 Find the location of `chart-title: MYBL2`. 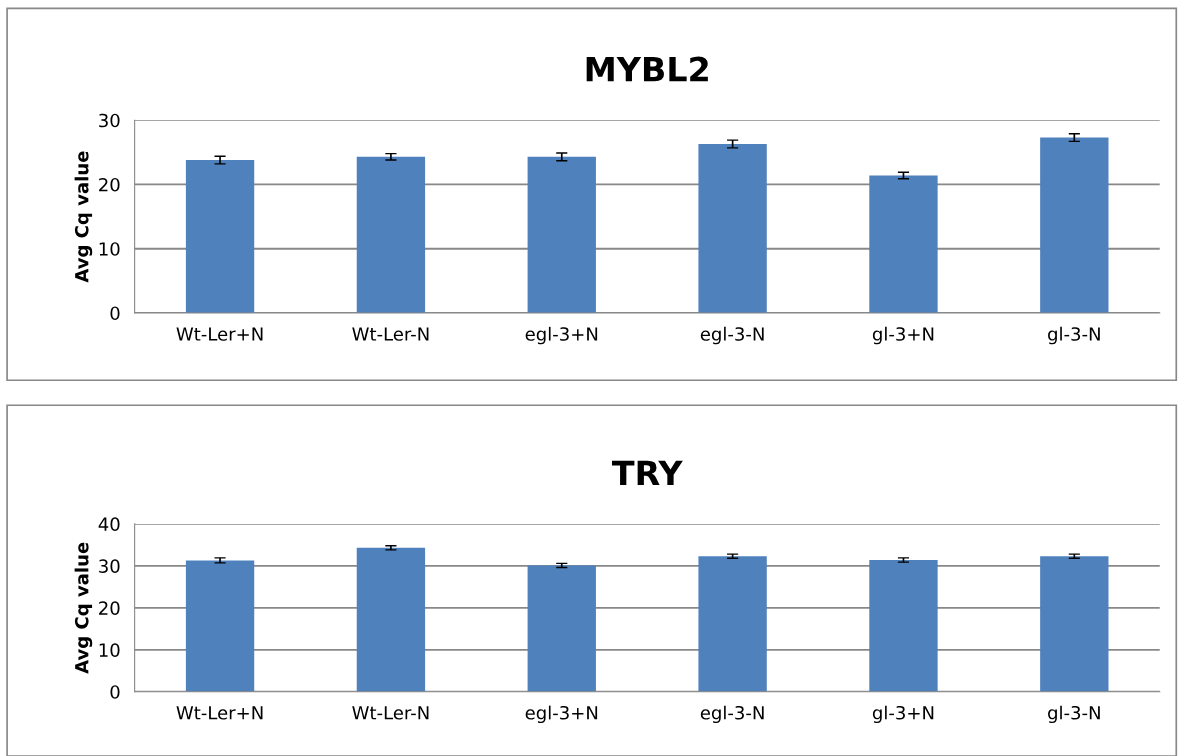

chart-title: MYBL2 is located at coordinates (647, 69).